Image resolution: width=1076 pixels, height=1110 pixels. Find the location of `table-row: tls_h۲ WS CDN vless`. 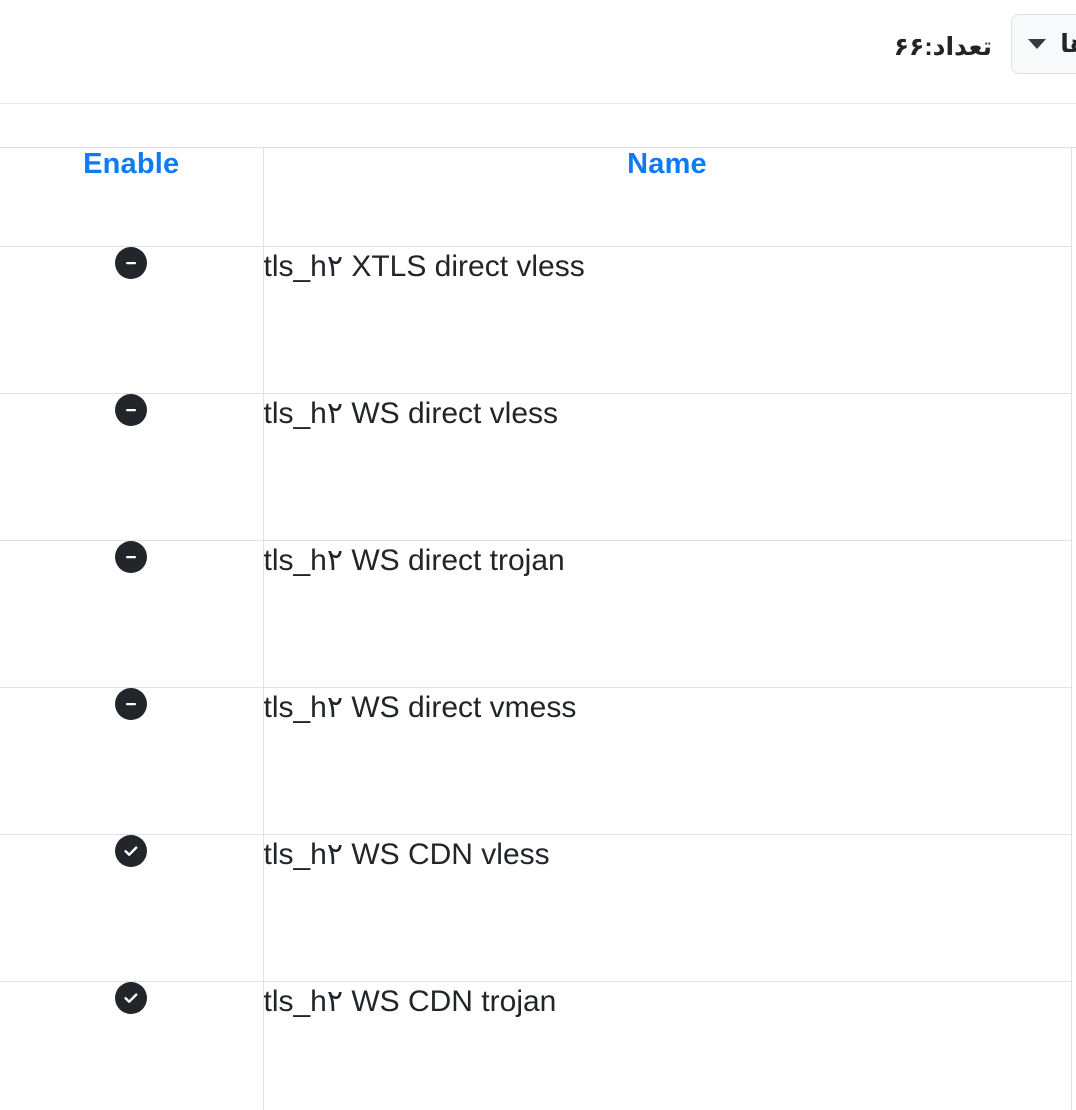

table-row: tls_h۲ WS CDN vless is located at coordinates (536, 908).